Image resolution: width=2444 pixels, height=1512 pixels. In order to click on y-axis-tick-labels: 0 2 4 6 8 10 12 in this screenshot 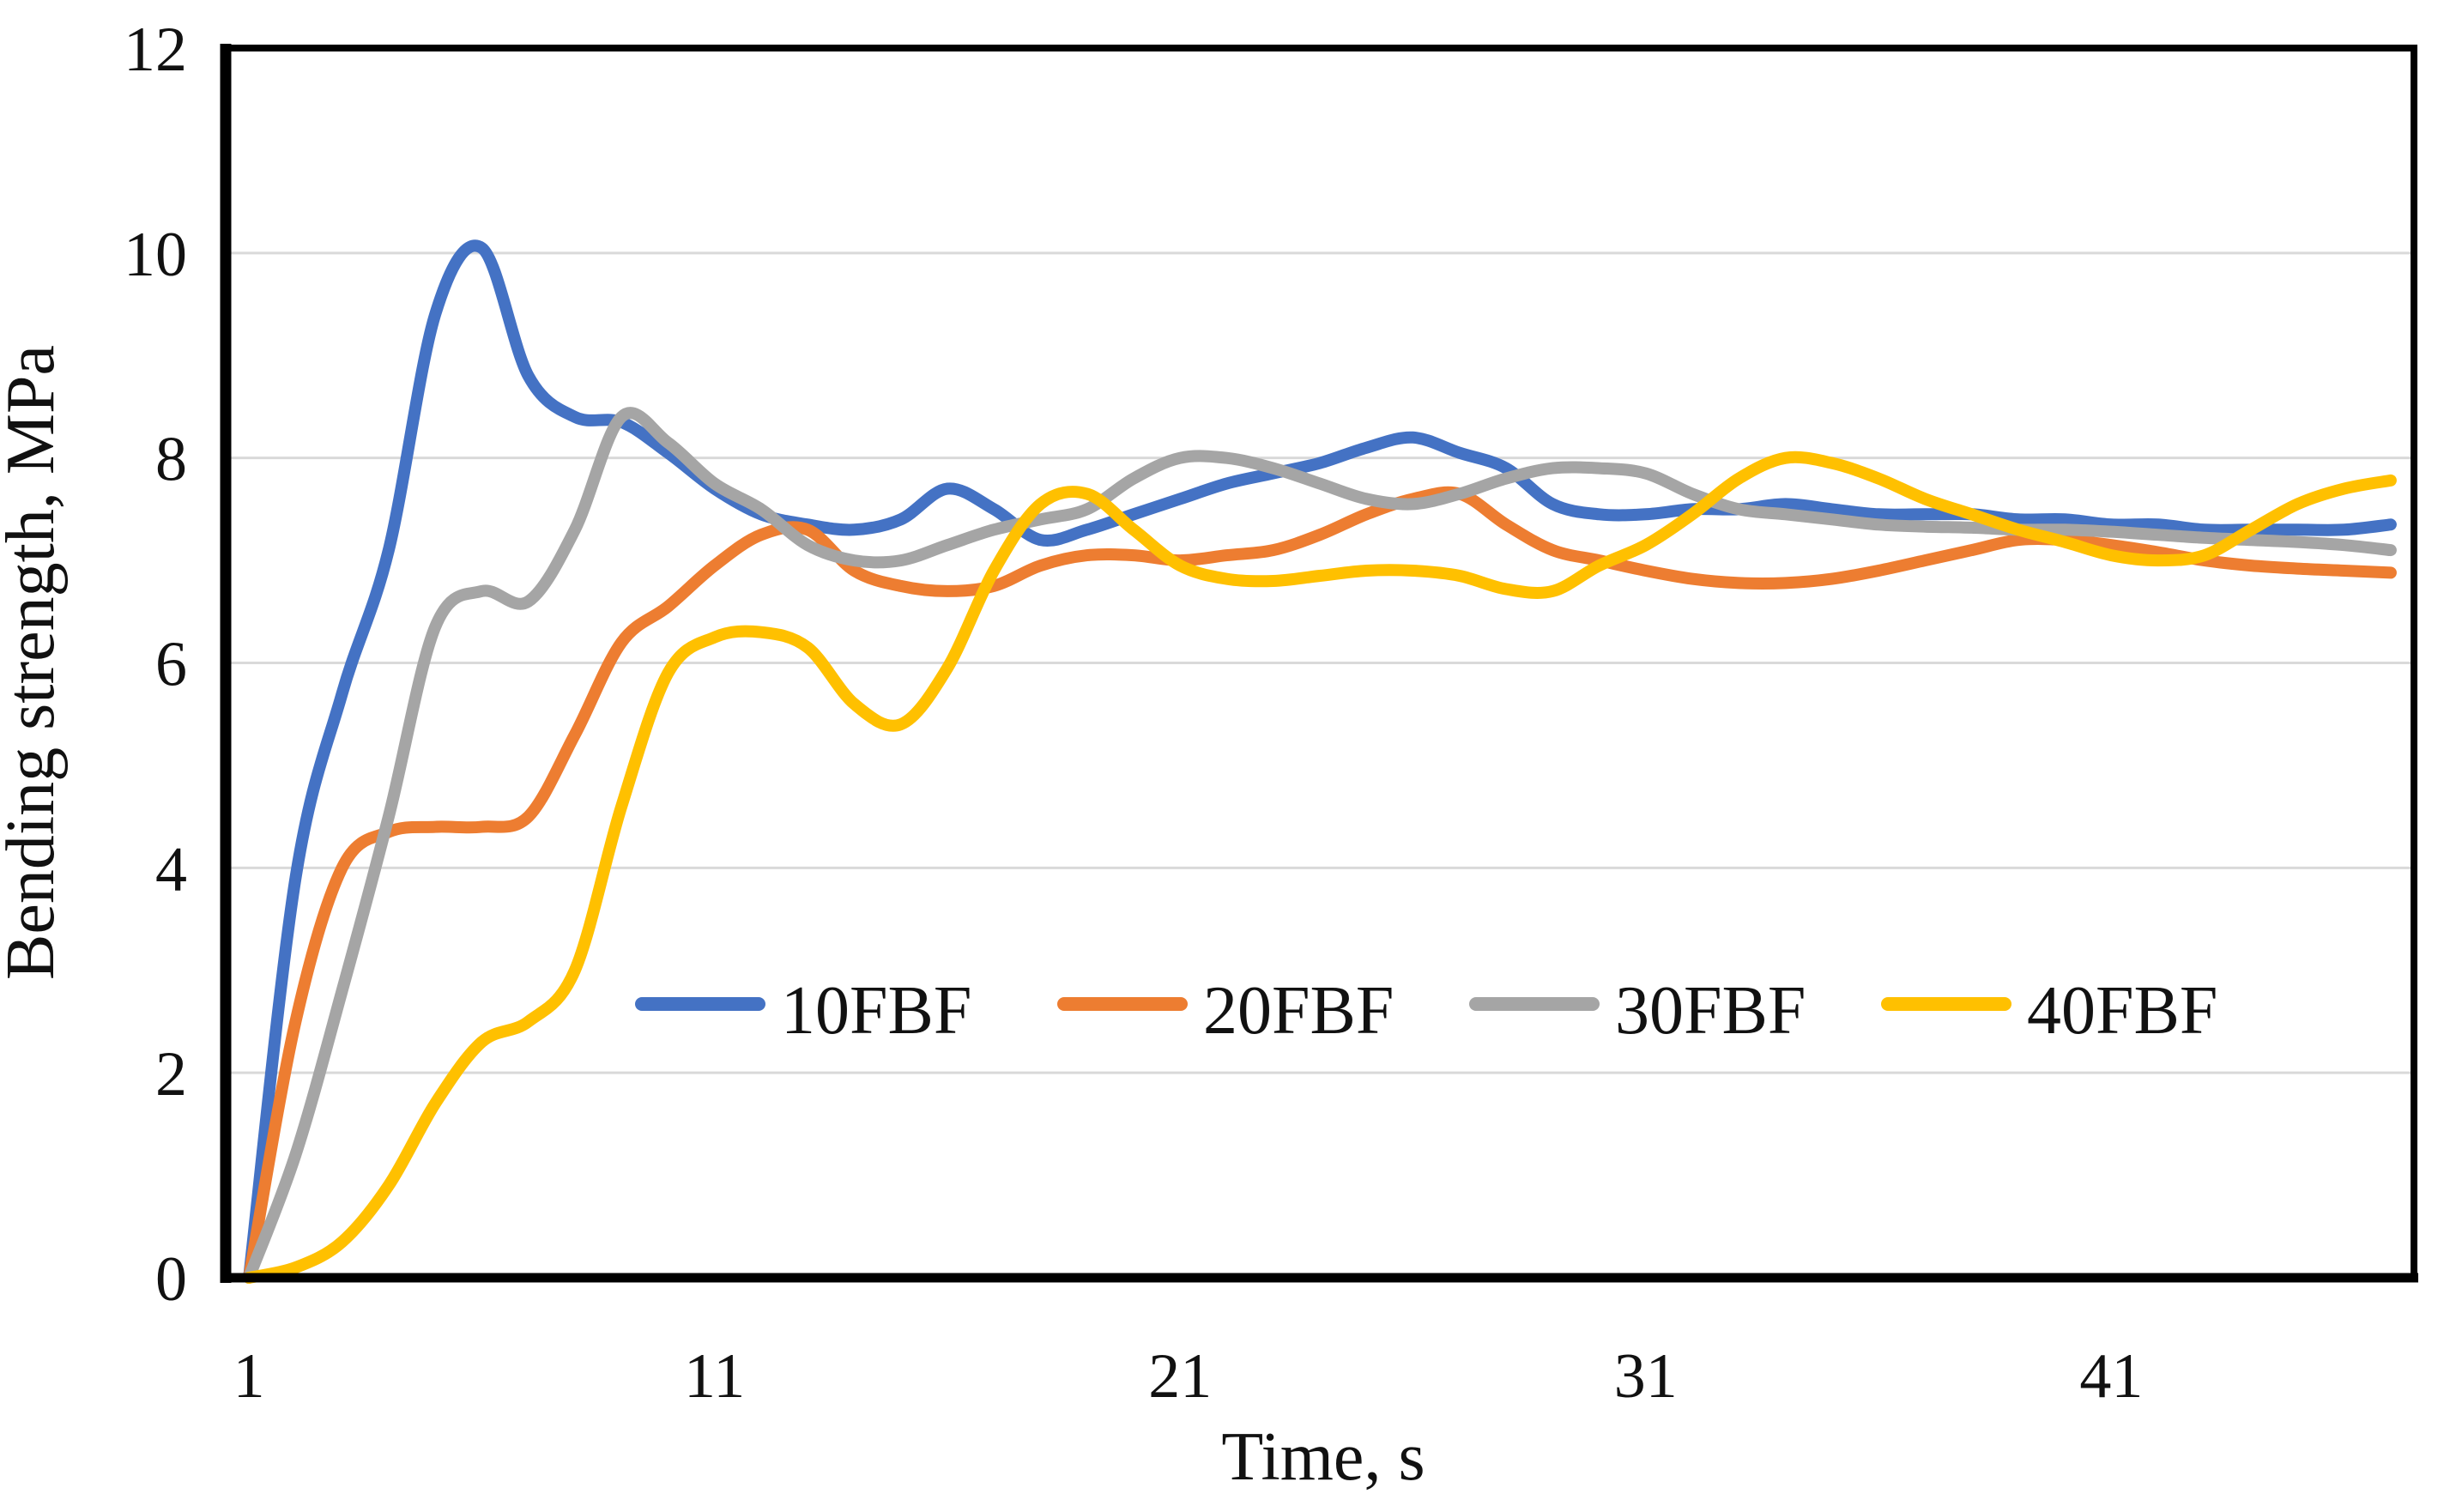, I will do `click(155, 665)`.